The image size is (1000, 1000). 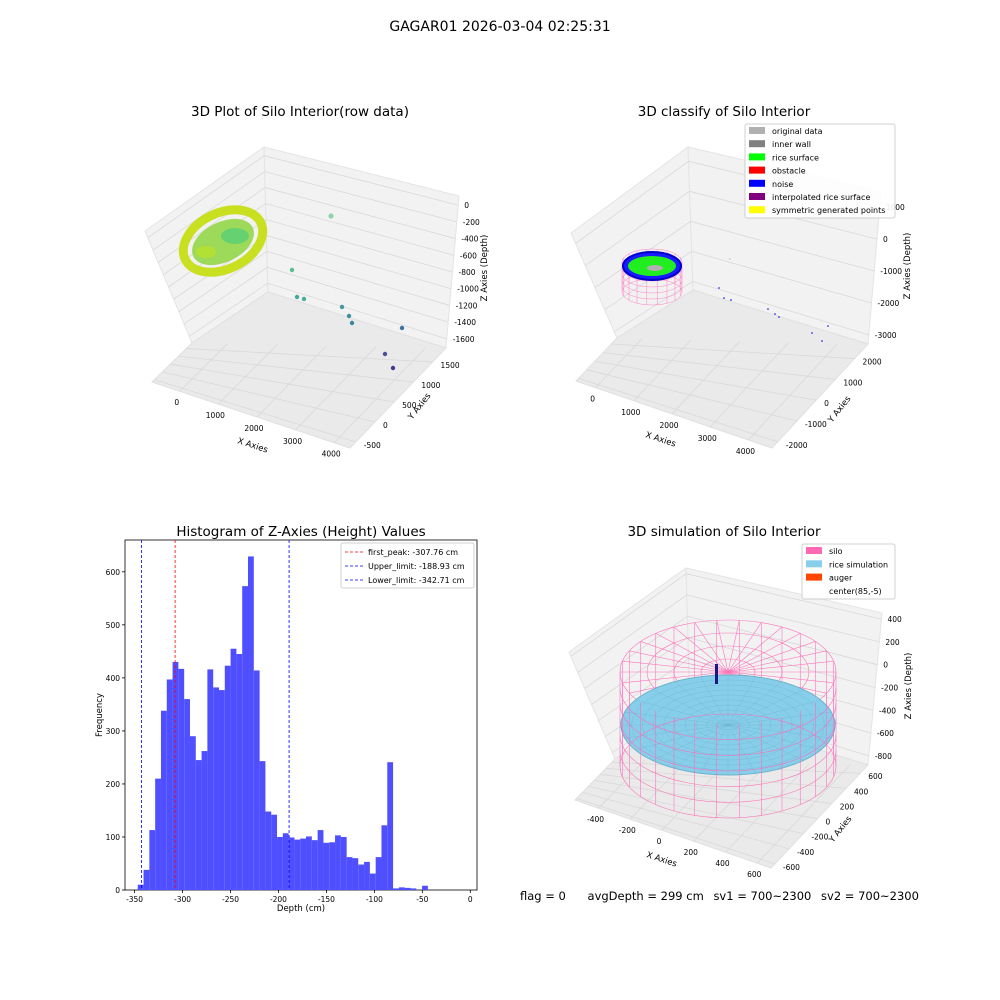 I want to click on p1-ztick-label: 0, so click(x=466, y=205).